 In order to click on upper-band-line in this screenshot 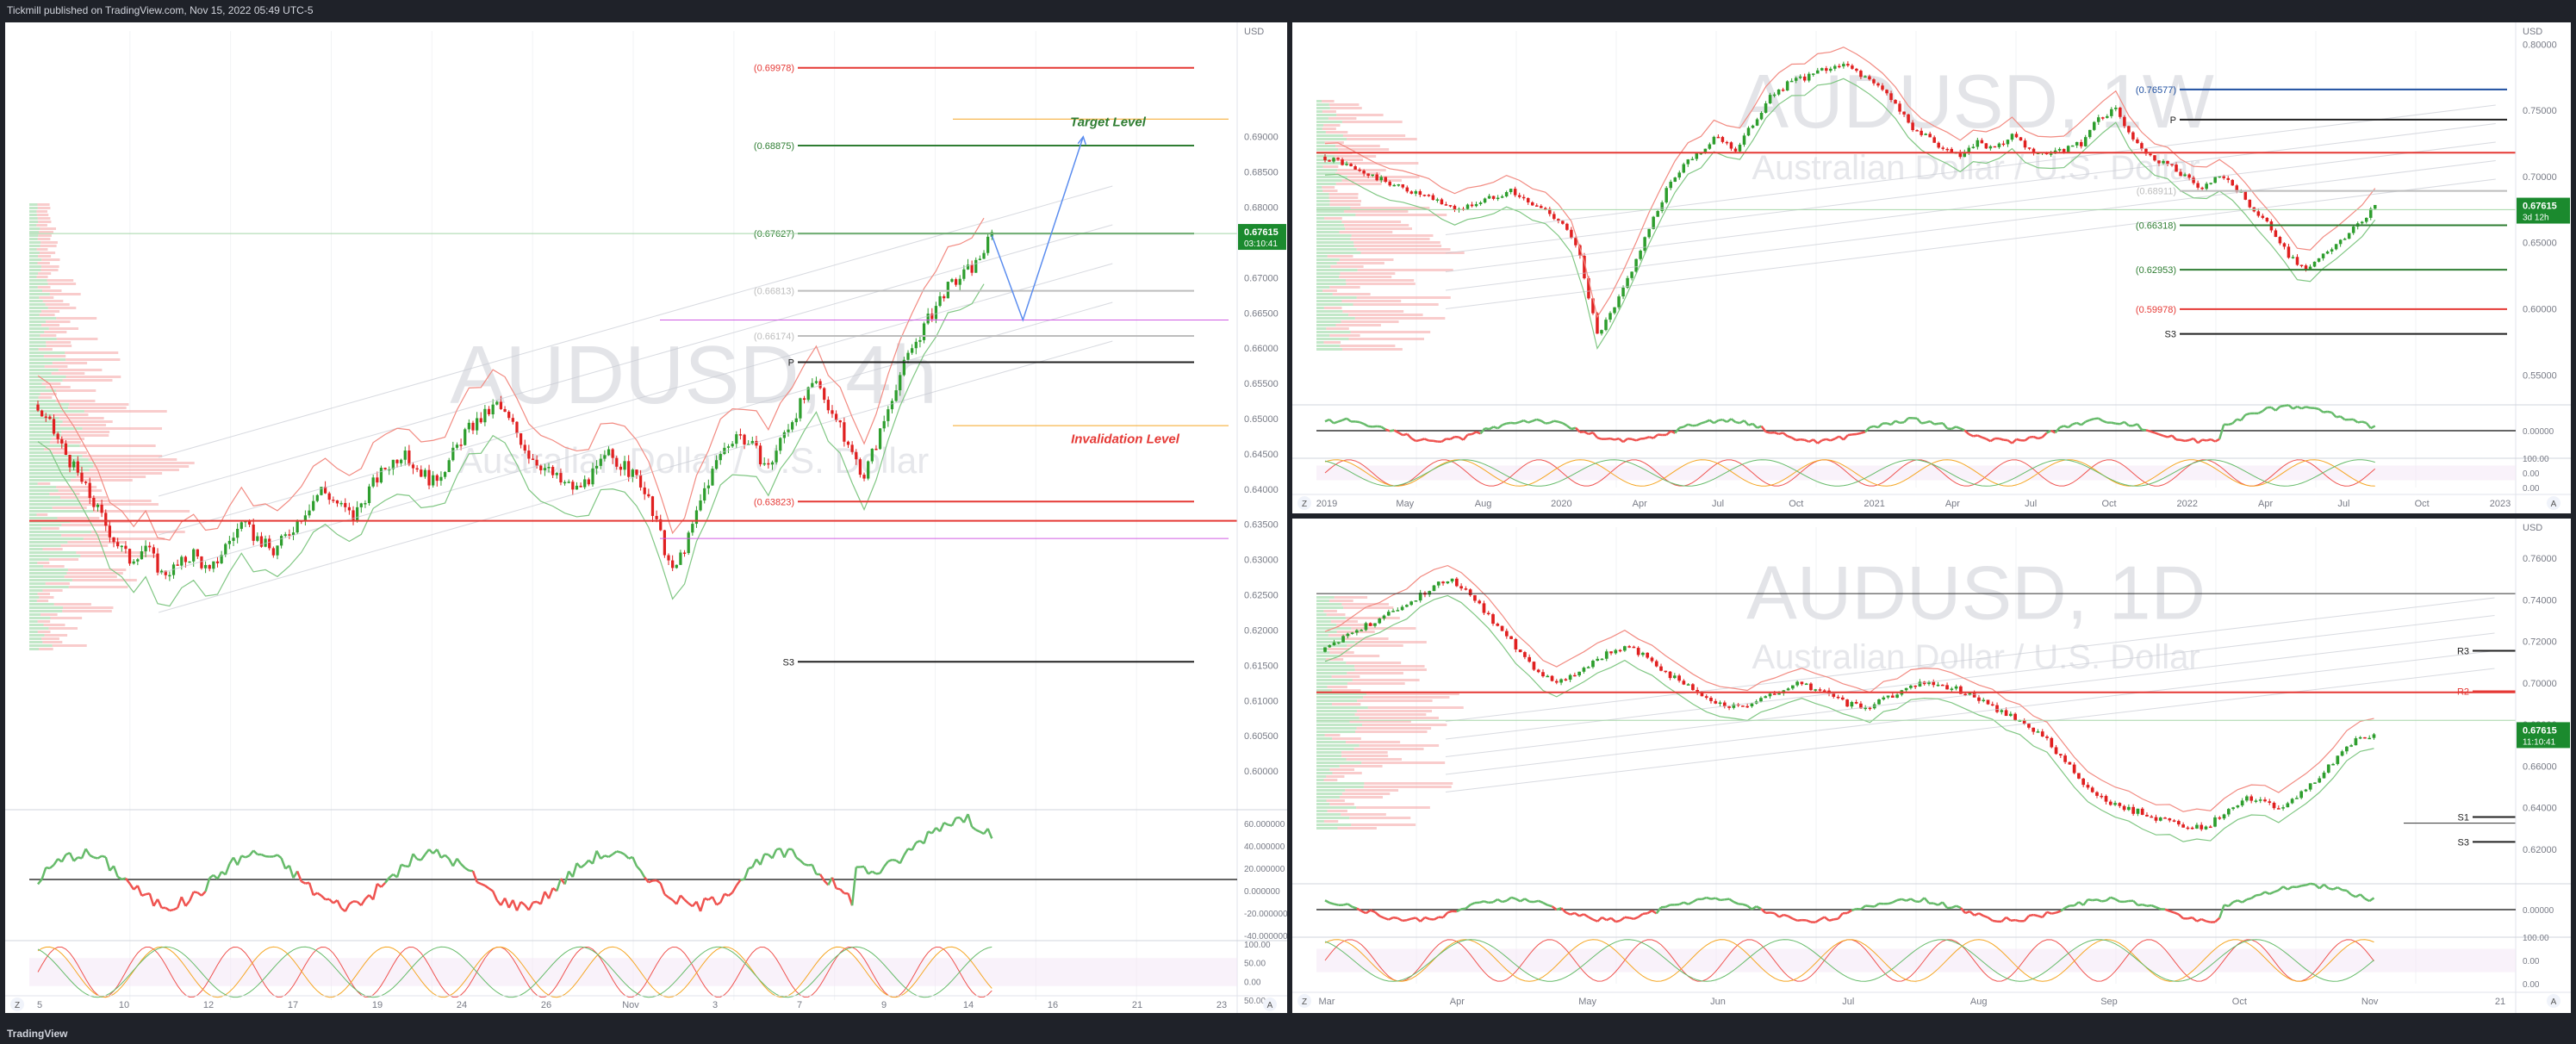, I will do `click(1850, 183)`.